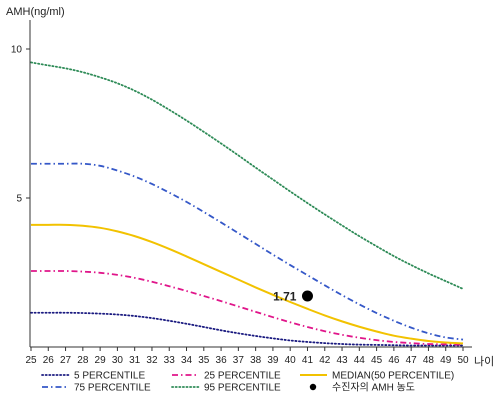 The width and height of the screenshot is (500, 400). Describe the element at coordinates (222, 360) in the screenshot. I see `x-tick-label: 36` at that location.